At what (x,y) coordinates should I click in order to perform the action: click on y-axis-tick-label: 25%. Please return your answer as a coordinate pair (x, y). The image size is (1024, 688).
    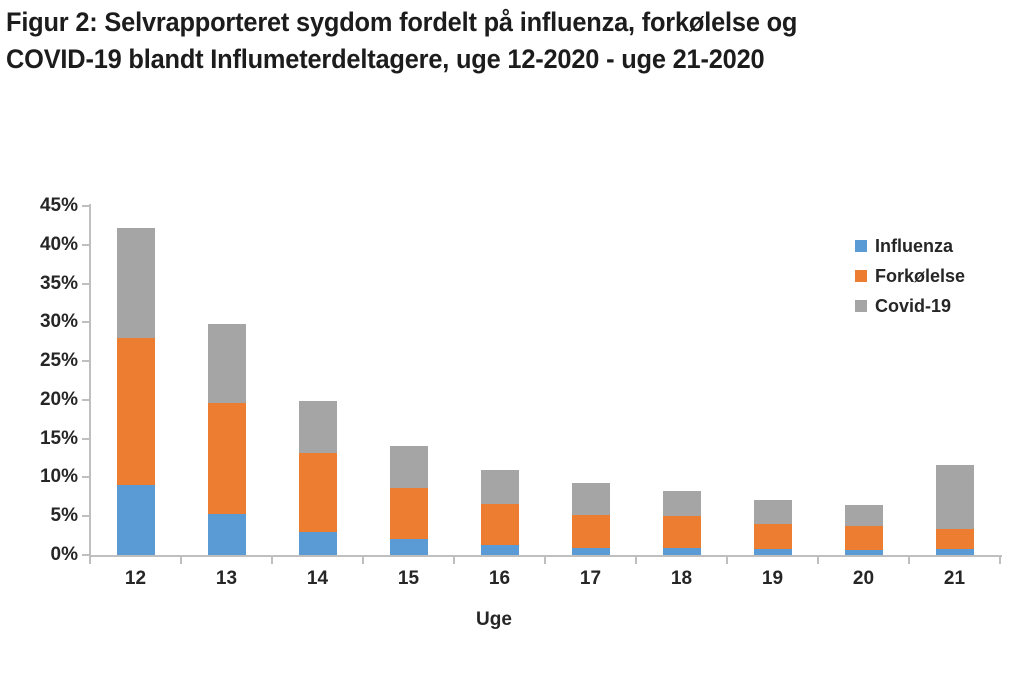
    Looking at the image, I should click on (58, 361).